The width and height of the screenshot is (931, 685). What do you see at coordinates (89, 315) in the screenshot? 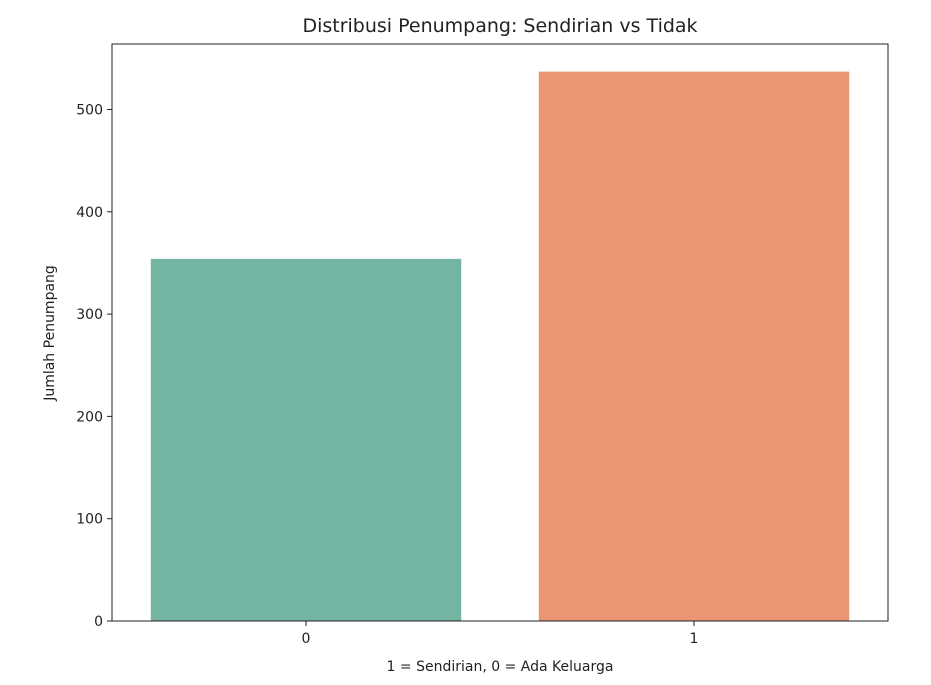
I see `y-tick-label: 300` at bounding box center [89, 315].